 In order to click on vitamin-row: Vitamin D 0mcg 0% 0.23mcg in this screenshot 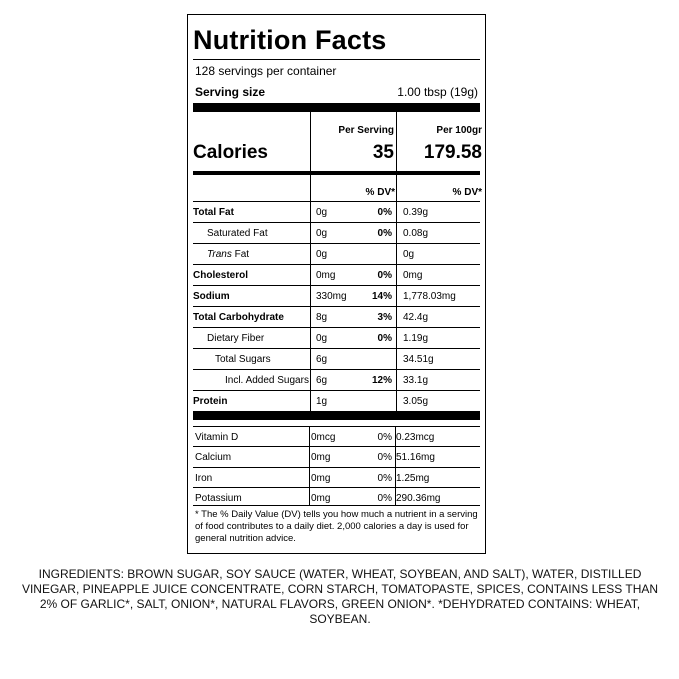, I will do `click(336, 436)`.